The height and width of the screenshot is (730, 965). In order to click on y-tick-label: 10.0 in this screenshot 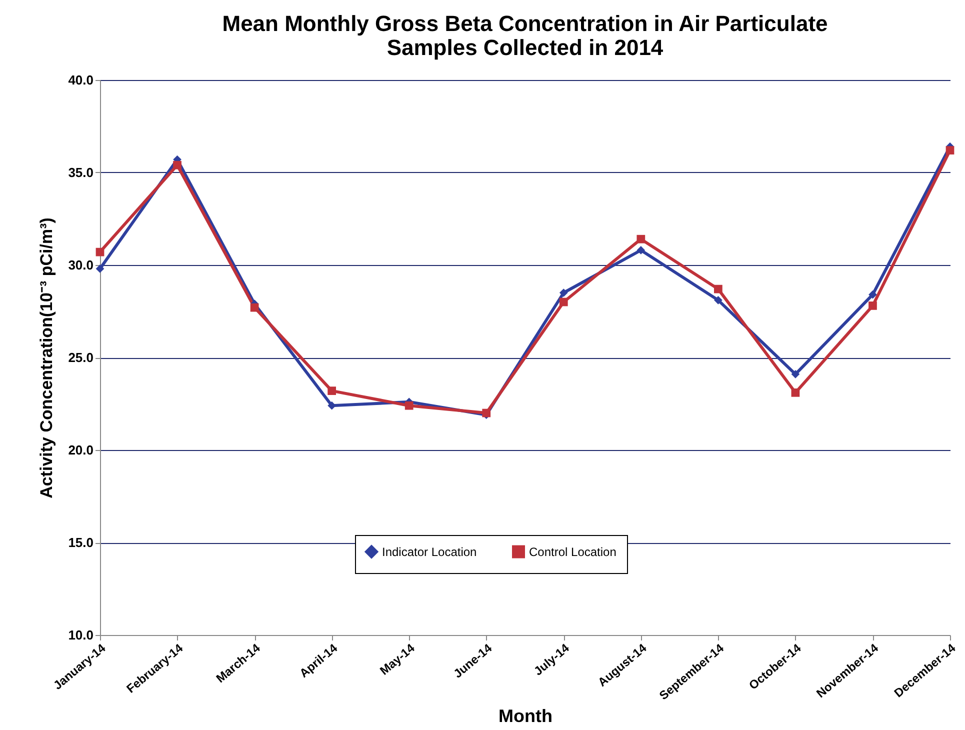, I will do `click(81, 635)`.